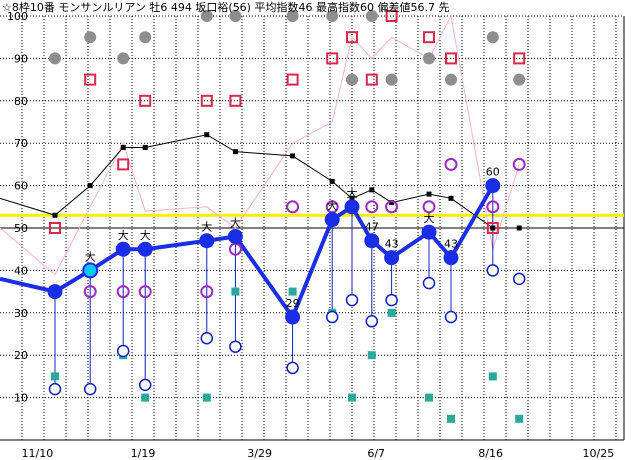  What do you see at coordinates (21, 355) in the screenshot?
I see `y-tick-label: 20` at bounding box center [21, 355].